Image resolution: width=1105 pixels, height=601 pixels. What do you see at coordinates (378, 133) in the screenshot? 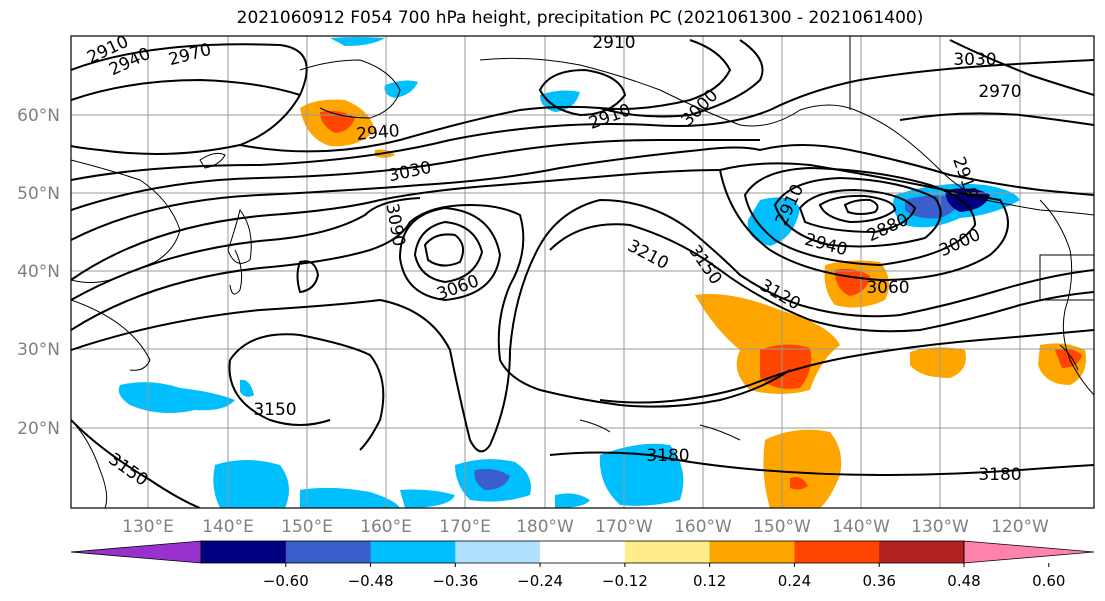
I see `contour-label: 2940` at bounding box center [378, 133].